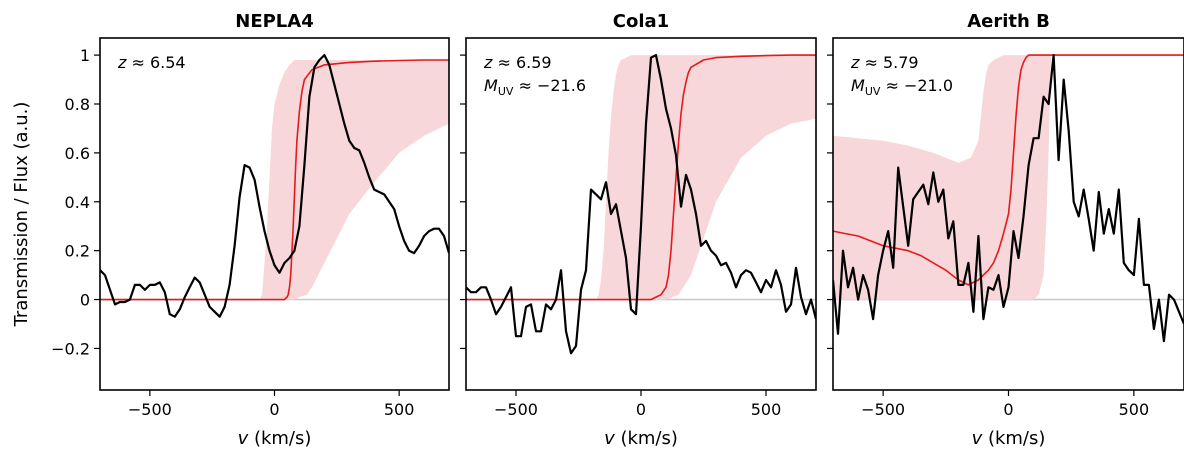  I want to click on y-tick-label: 0.2, so click(77, 251).